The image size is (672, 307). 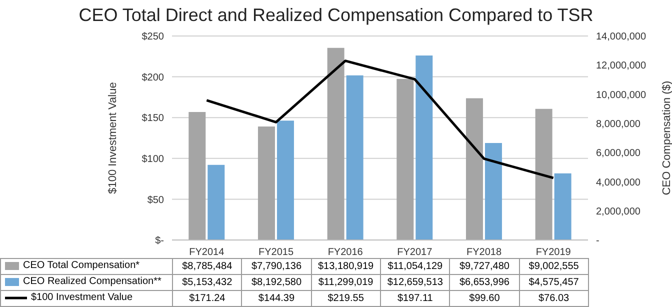 I want to click on y2-tick-label: 2,000,000, so click(x=618, y=212).